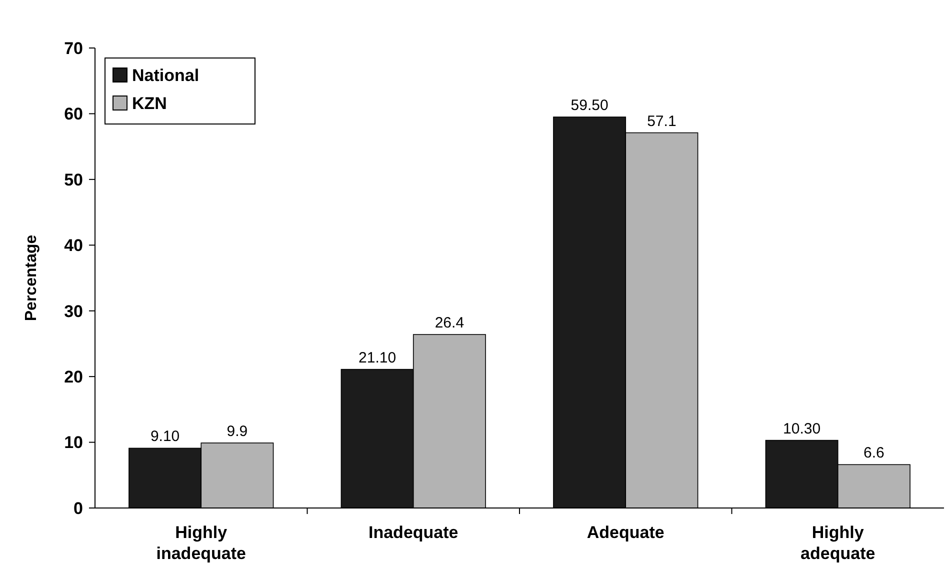 The height and width of the screenshot is (587, 952). Describe the element at coordinates (73, 48) in the screenshot. I see `y-tick-label: 70` at that location.